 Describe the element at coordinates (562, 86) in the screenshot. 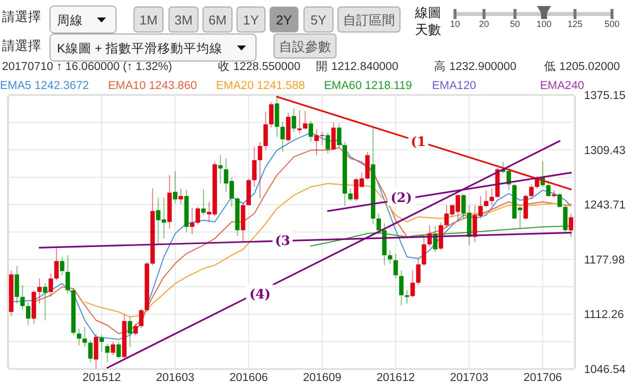

I see `legend-label: EMA240` at that location.